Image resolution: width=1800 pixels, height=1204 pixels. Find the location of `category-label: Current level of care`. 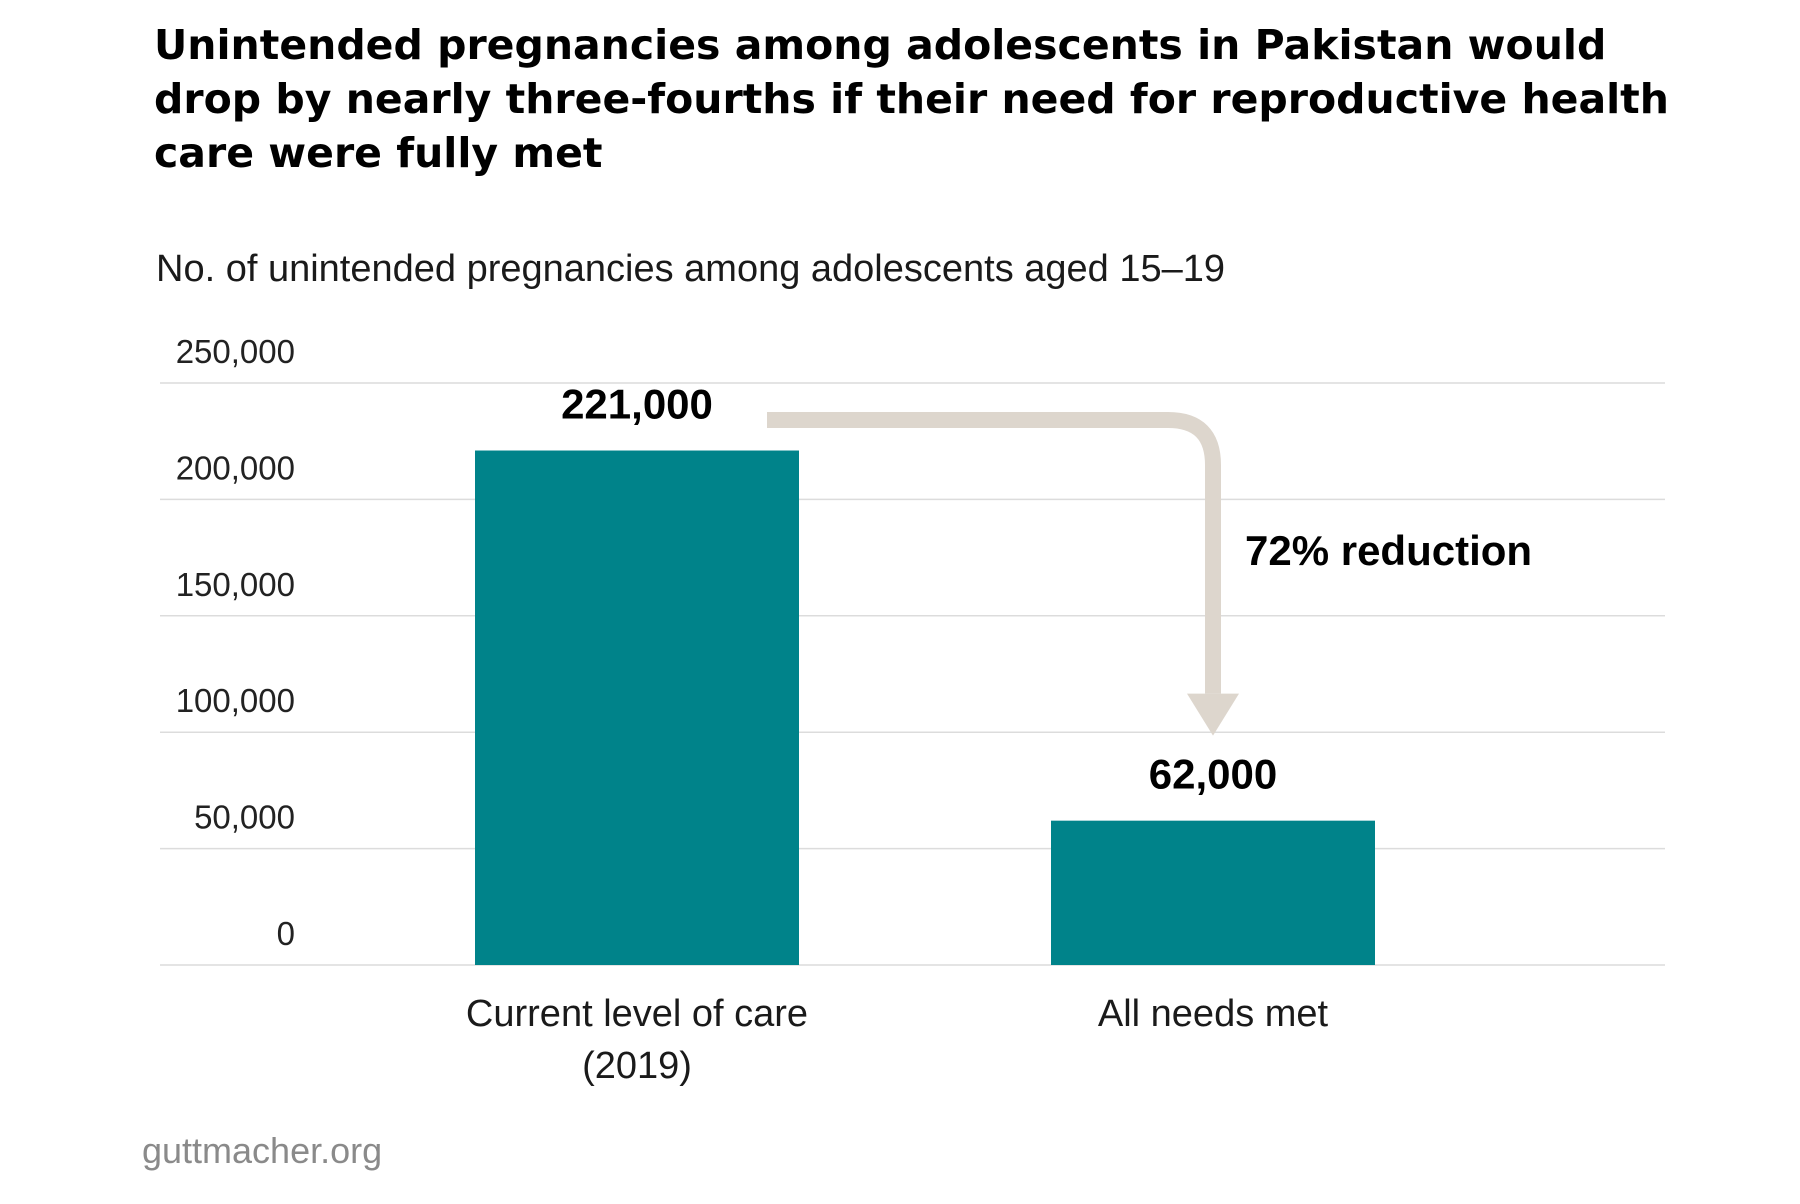

category-label: Current level of care is located at coordinates (637, 1014).